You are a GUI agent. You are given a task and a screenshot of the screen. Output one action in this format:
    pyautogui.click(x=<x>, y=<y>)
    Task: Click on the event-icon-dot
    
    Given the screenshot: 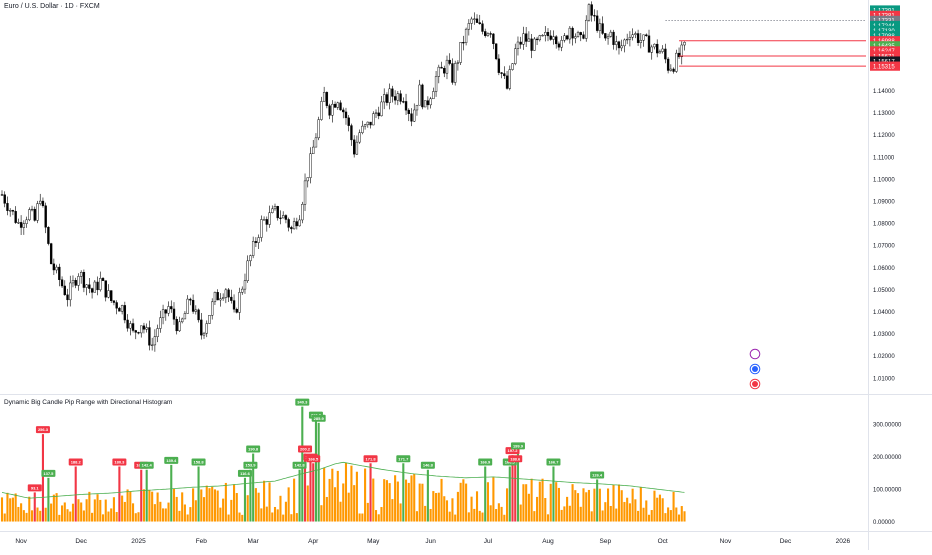 What is the action you would take?
    pyautogui.click(x=755, y=369)
    